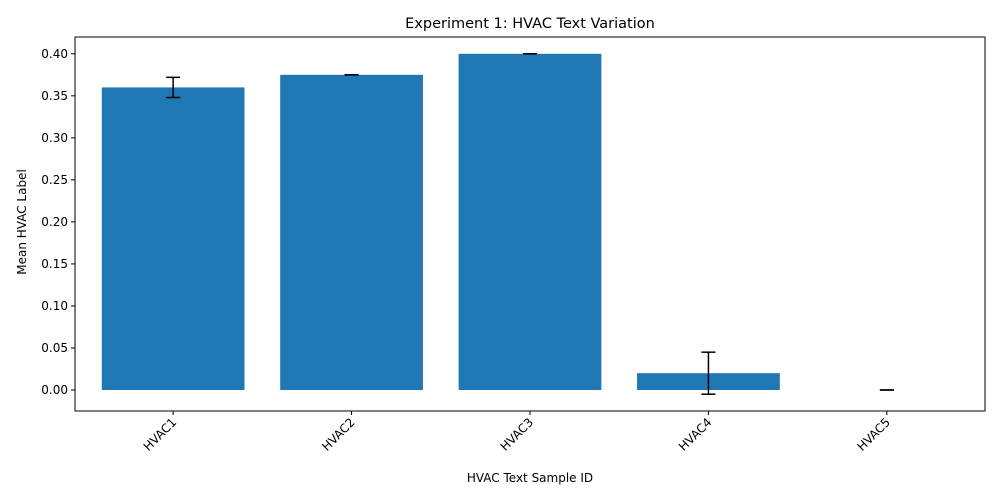 Image resolution: width=1000 pixels, height=504 pixels. I want to click on bar-hvac2, so click(351, 232).